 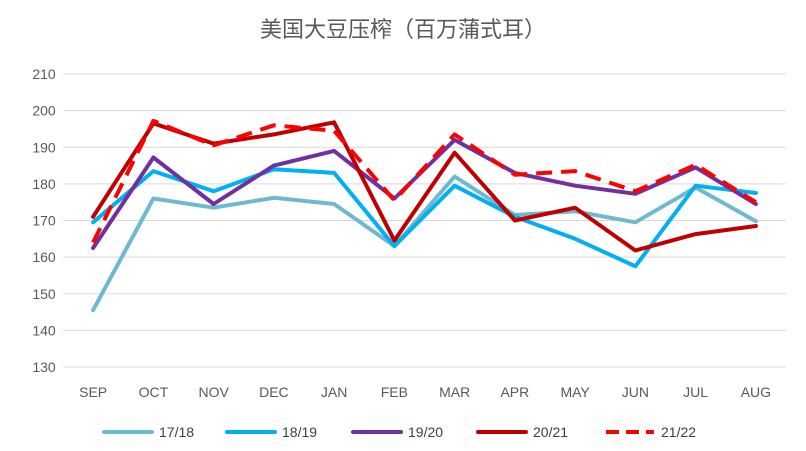 I want to click on legend: 17/18 18/19 19/20 20/21 21/22, so click(x=399, y=432).